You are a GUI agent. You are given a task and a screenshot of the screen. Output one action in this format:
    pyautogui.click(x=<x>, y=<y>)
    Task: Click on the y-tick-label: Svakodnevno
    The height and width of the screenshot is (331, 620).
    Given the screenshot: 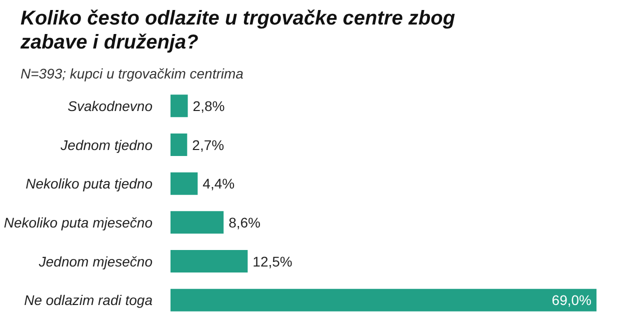 What is the action you would take?
    pyautogui.click(x=110, y=106)
    